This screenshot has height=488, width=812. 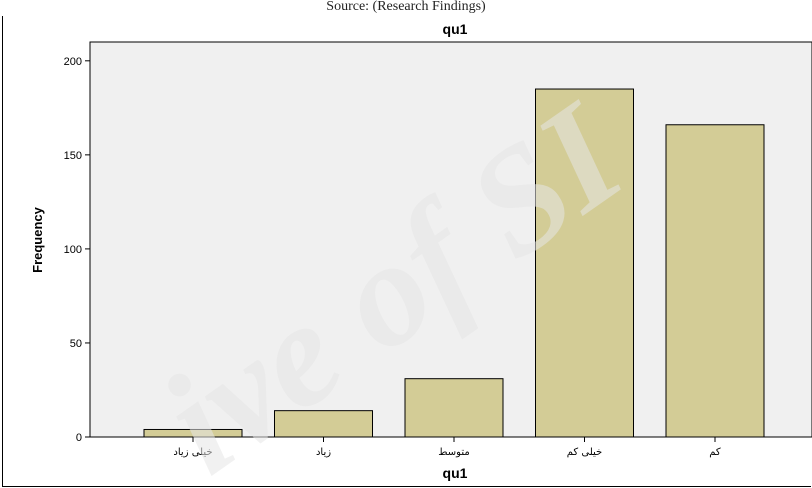 What do you see at coordinates (455, 29) in the screenshot?
I see `chart-title: qu1` at bounding box center [455, 29].